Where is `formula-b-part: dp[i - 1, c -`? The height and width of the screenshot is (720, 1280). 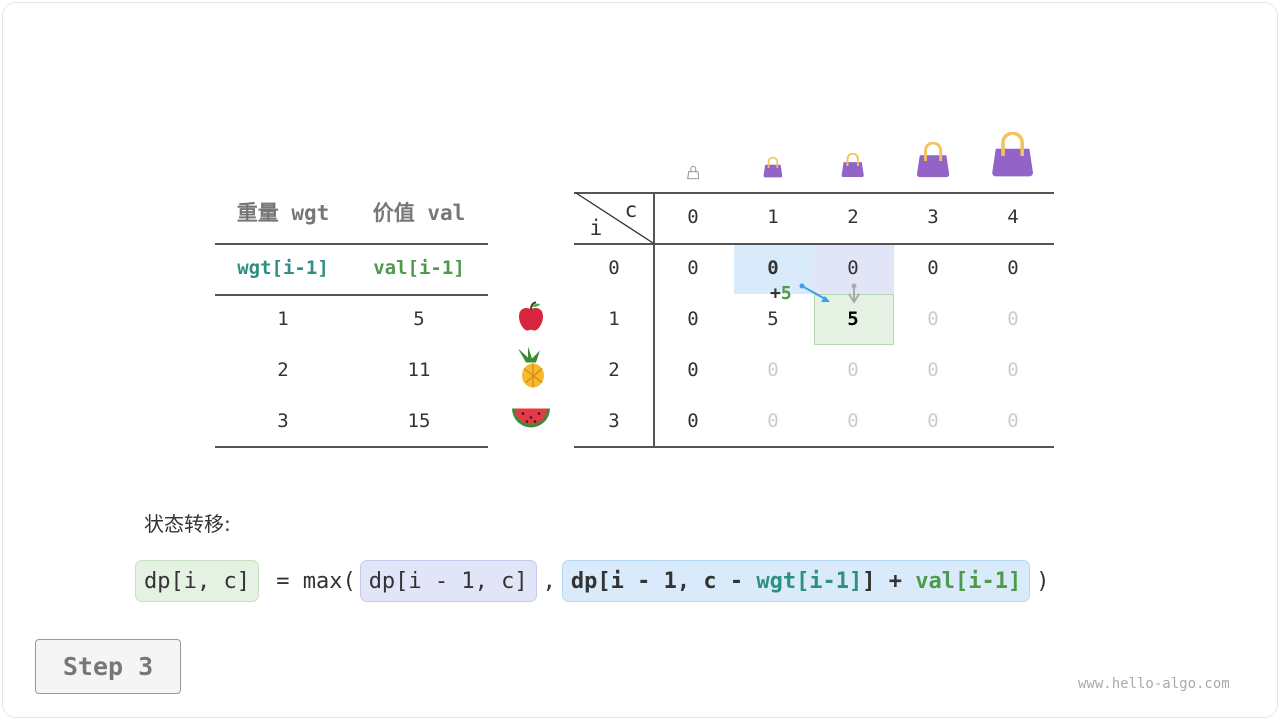 formula-b-part: dp[i - 1, c - is located at coordinates (663, 581).